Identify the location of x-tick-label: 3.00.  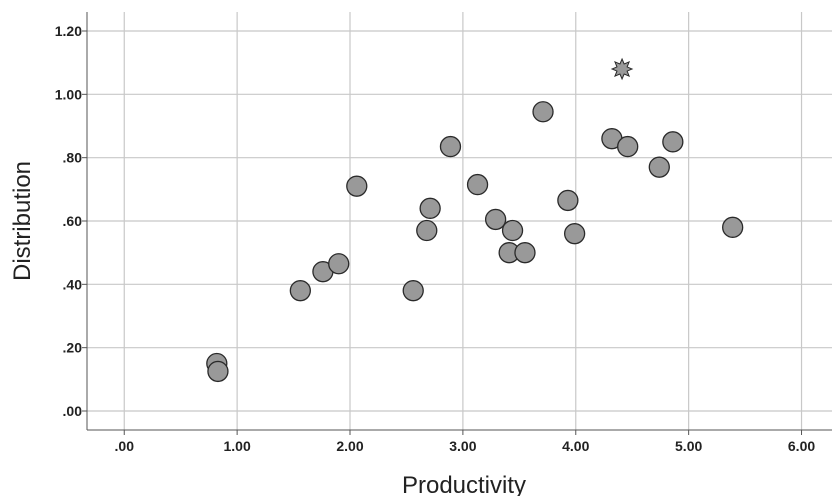
(462, 446).